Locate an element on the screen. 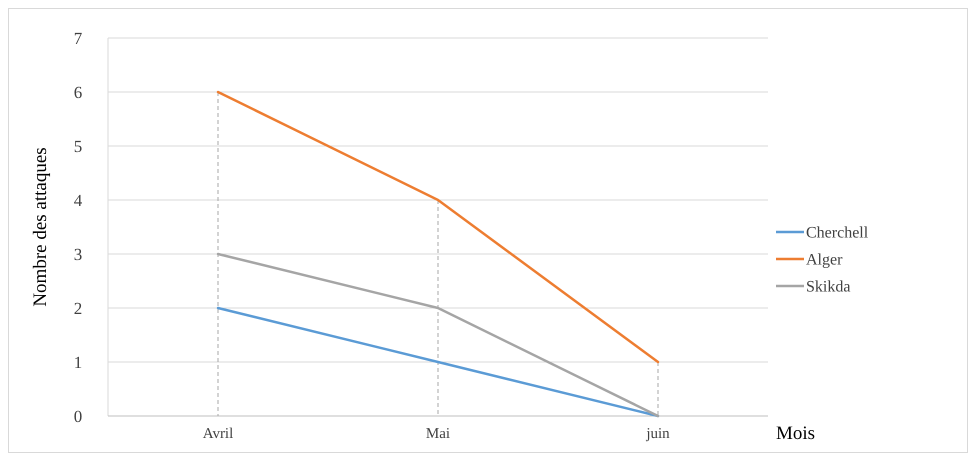 The width and height of the screenshot is (977, 465). y-tick-label: 3 is located at coordinates (78, 254).